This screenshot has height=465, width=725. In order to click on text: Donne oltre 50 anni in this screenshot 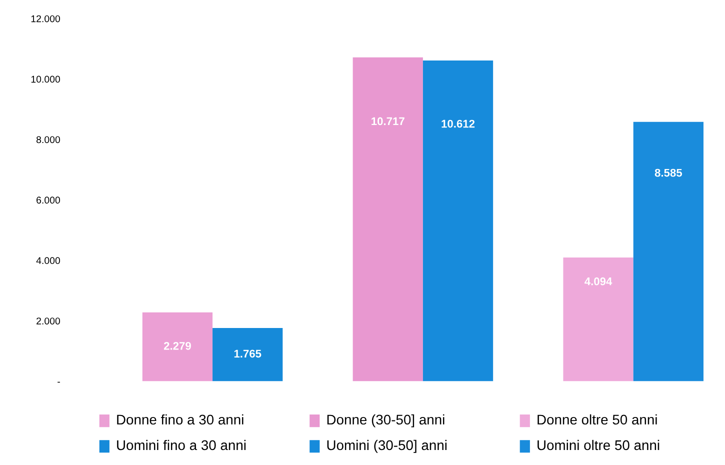, I will do `click(597, 419)`.